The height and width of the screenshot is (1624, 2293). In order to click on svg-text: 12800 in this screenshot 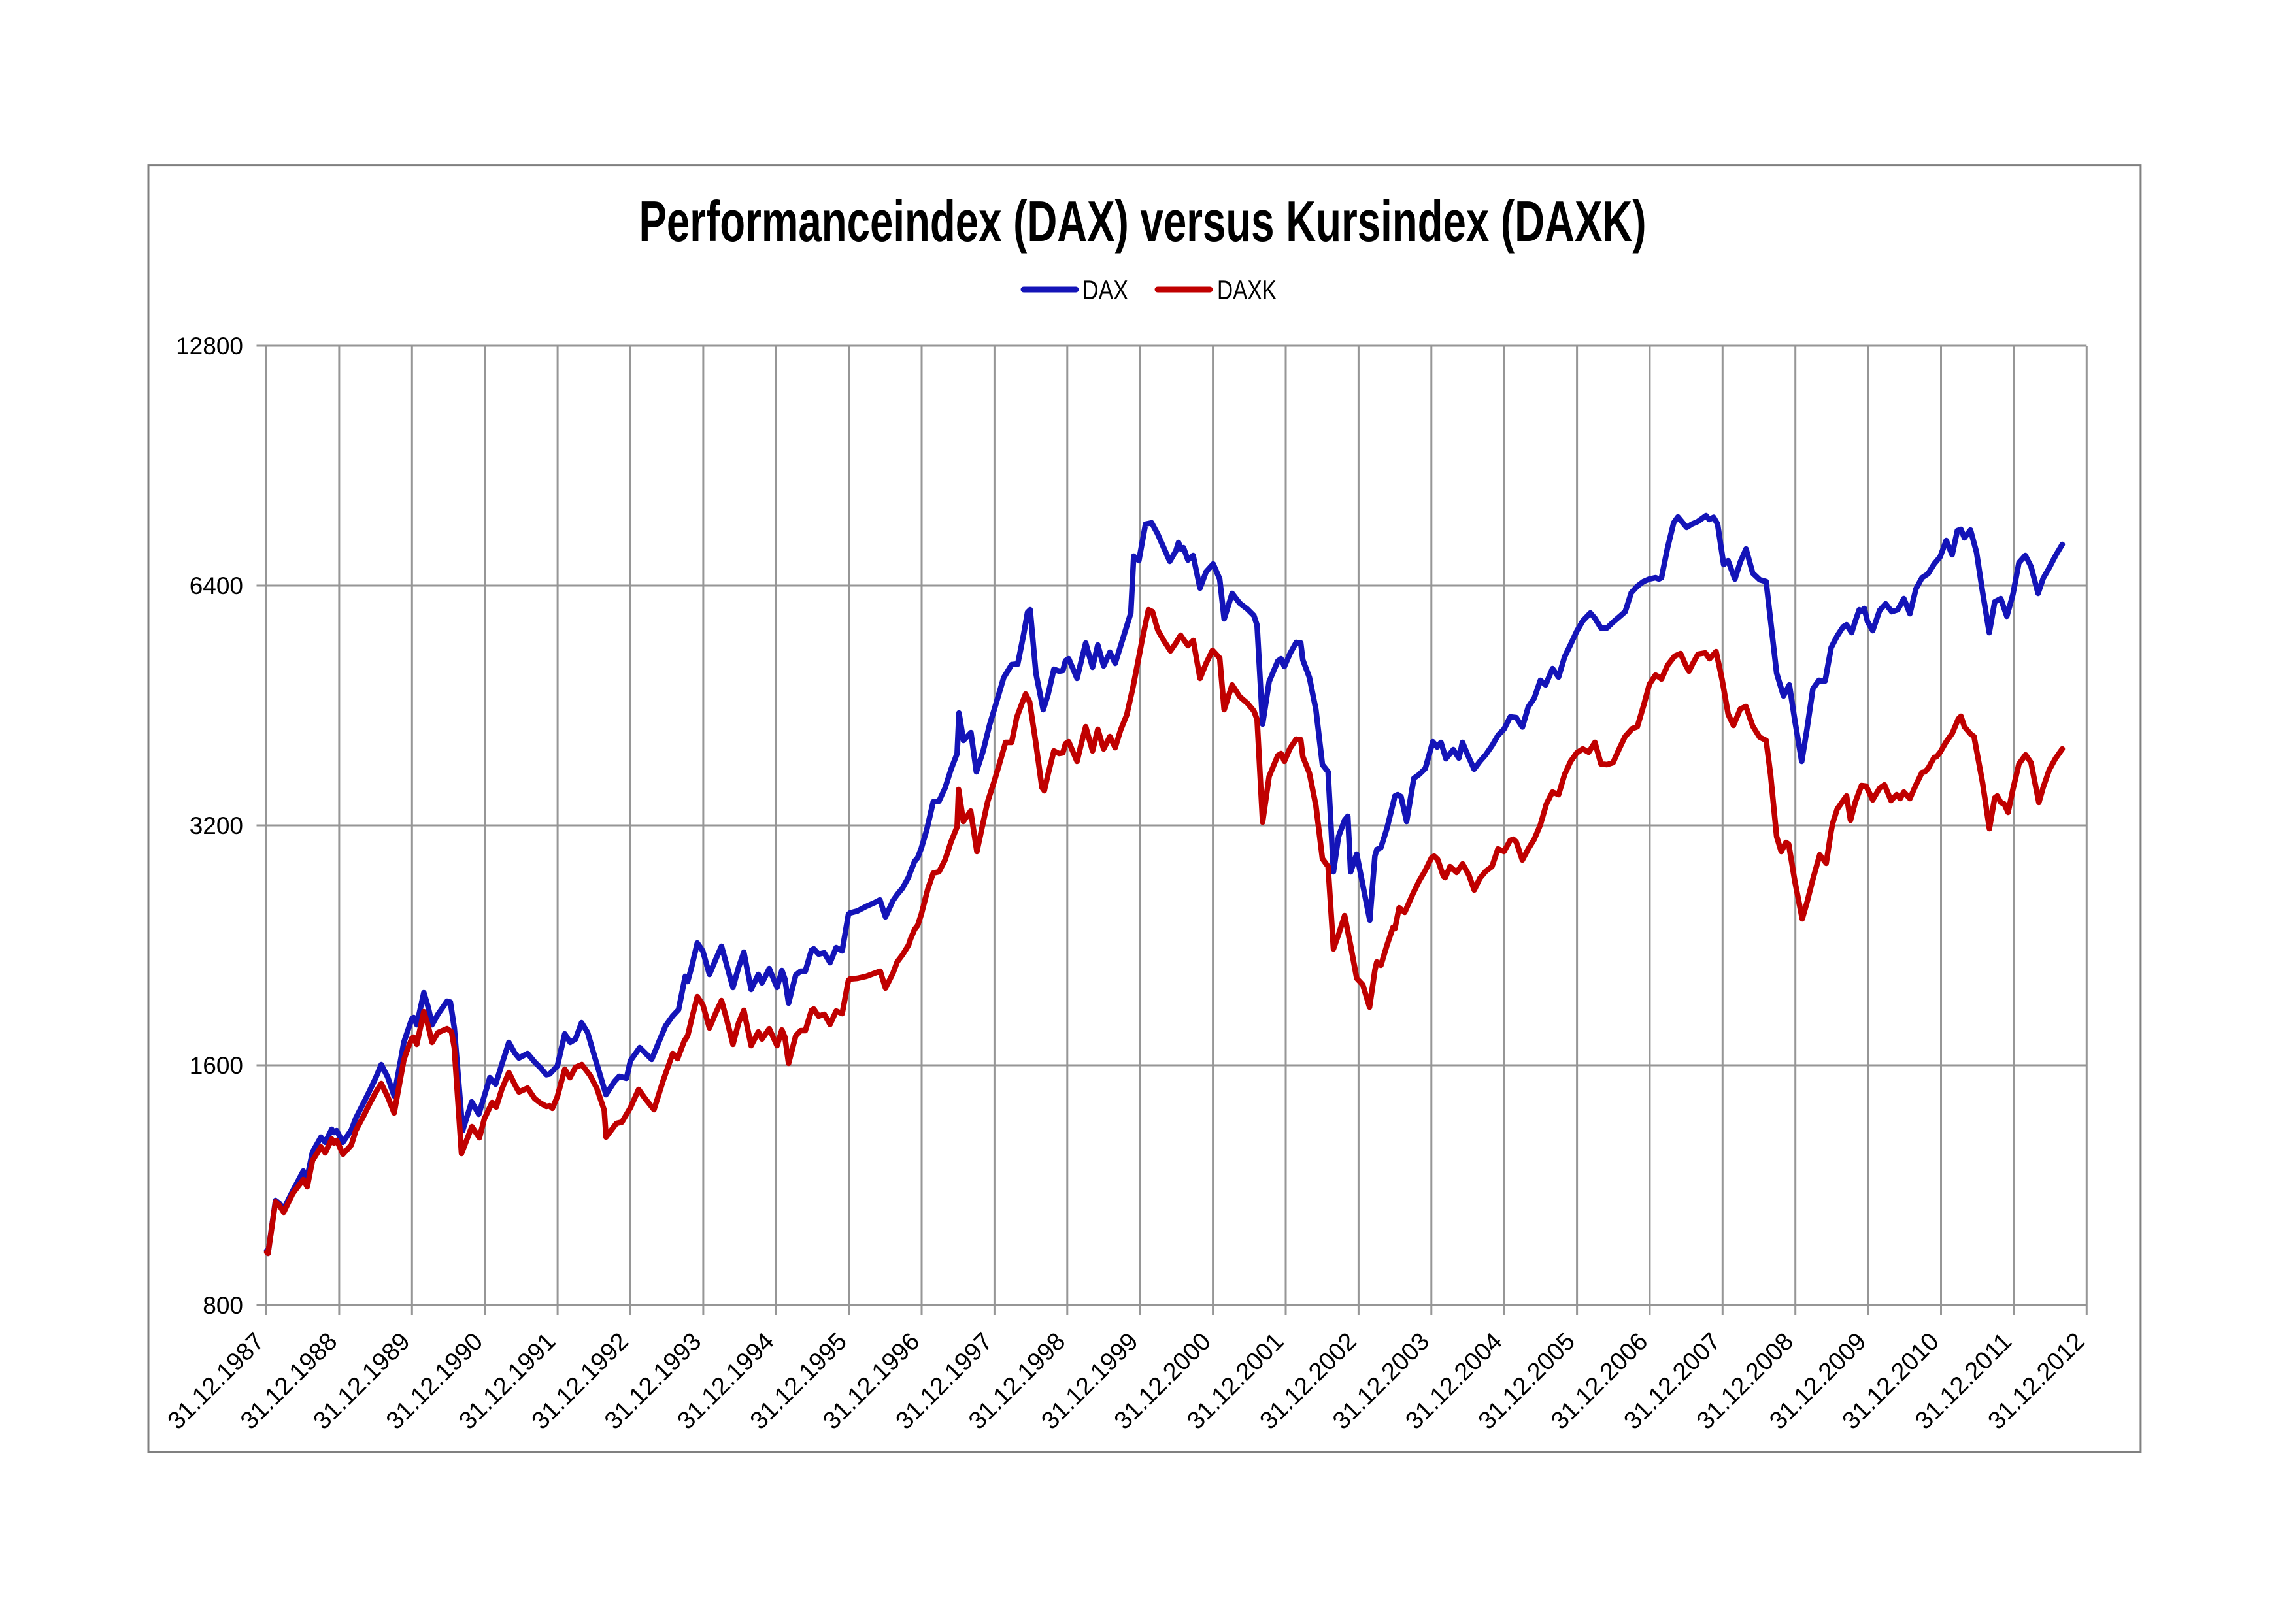, I will do `click(209, 346)`.